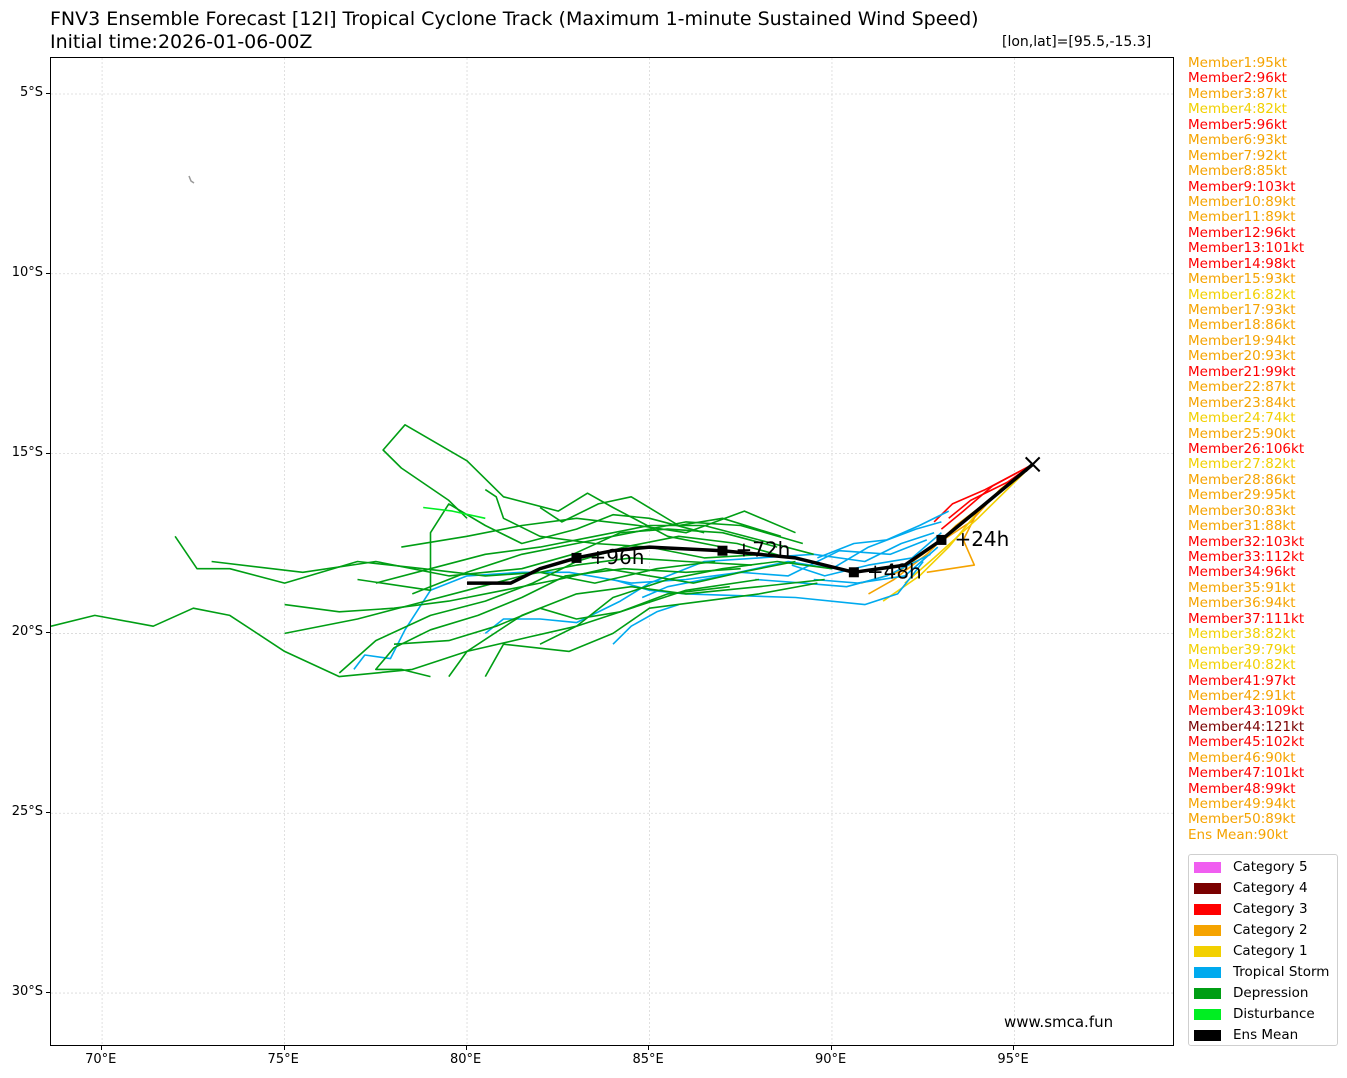 The image size is (1347, 1078). I want to click on member-intensity-entry: Member45:102kt, so click(1246, 742).